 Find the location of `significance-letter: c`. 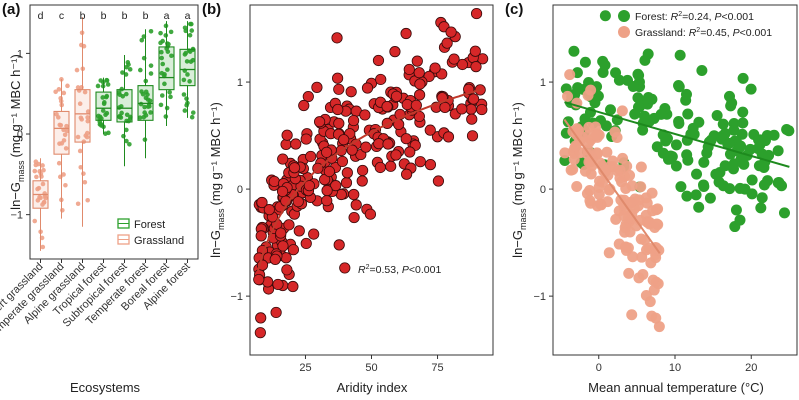

significance-letter: c is located at coordinates (61, 16).